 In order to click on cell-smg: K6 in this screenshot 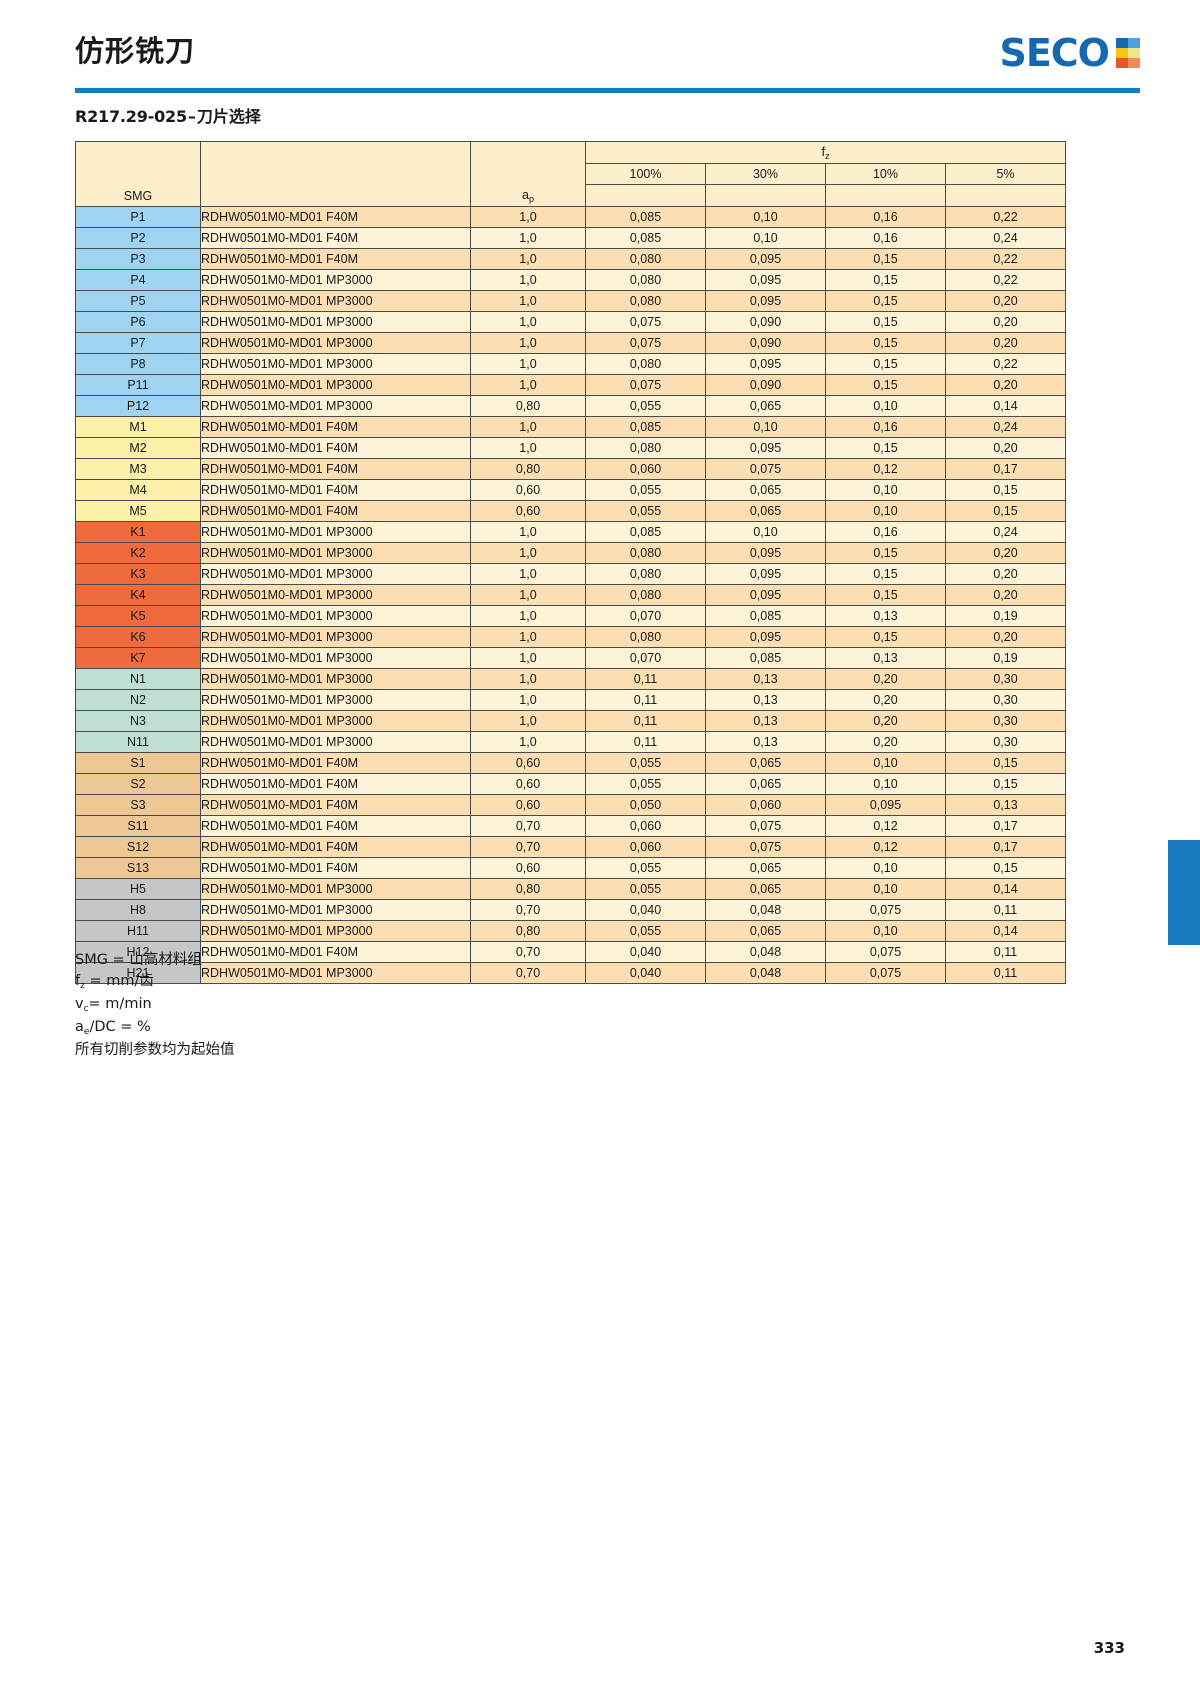, I will do `click(138, 636)`.